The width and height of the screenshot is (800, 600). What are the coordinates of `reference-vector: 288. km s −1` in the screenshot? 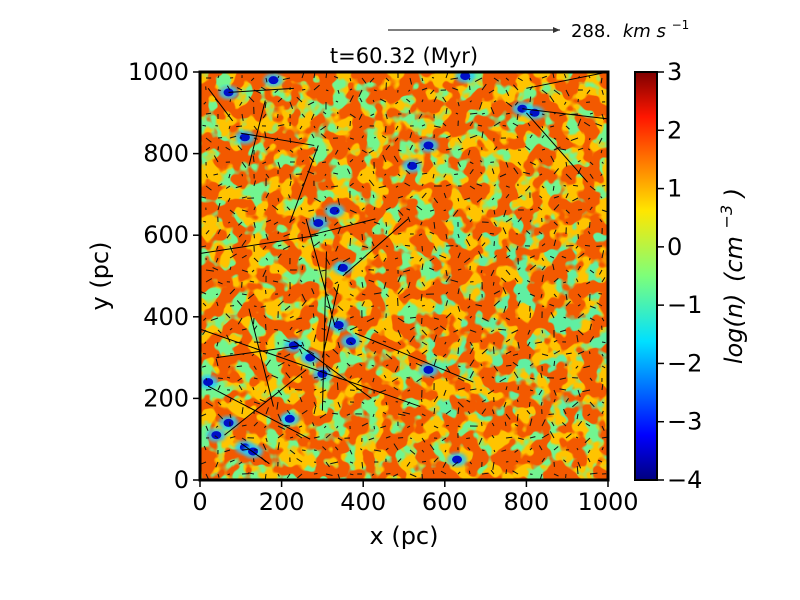 It's located at (538, 30).